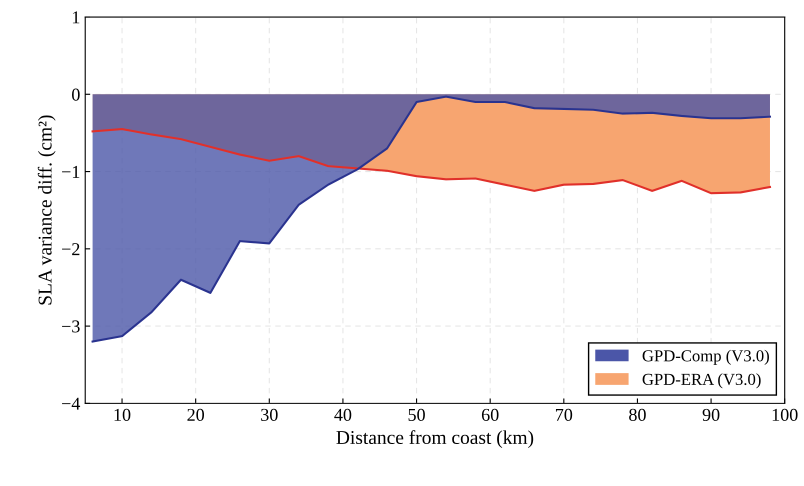 Image resolution: width=804 pixels, height=486 pixels. Describe the element at coordinates (785, 414) in the screenshot. I see `x-tick-label: 100` at that location.